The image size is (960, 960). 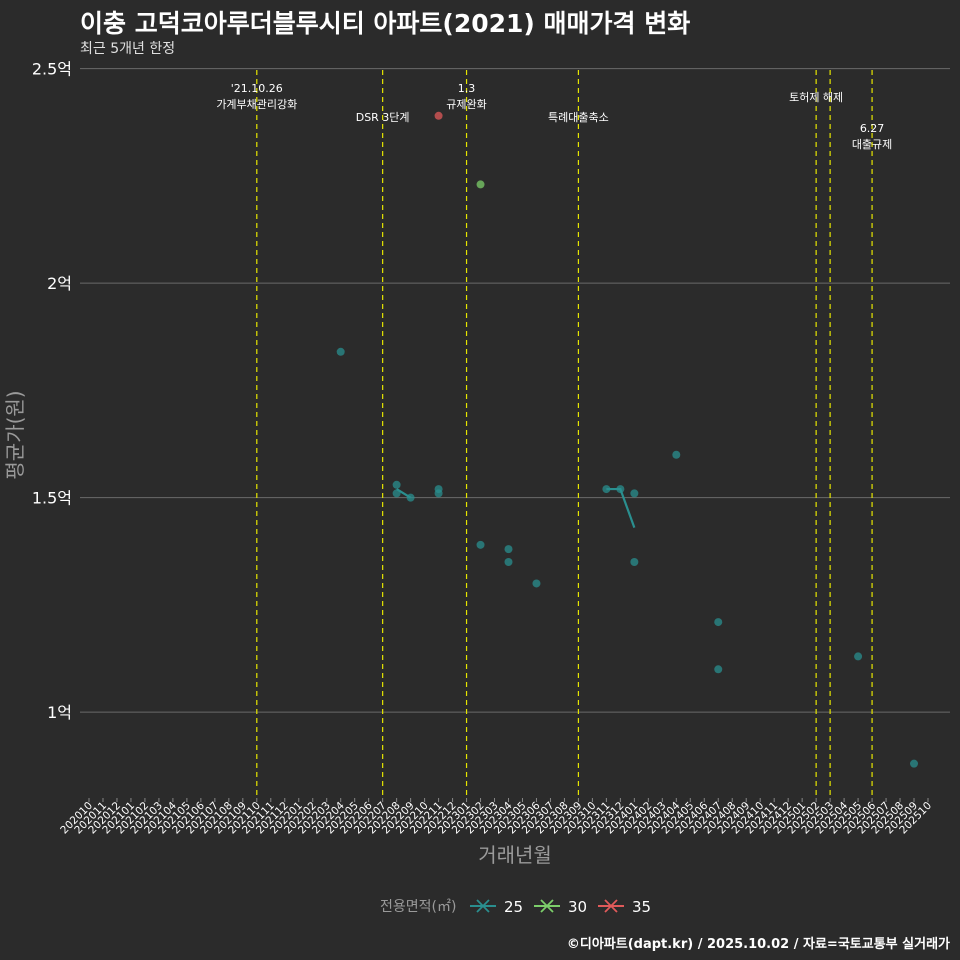 What do you see at coordinates (385, 23) in the screenshot?
I see `chart-title: 이충 고덕코아루더블루시티 아파트(2021) 매매가격 변화` at bounding box center [385, 23].